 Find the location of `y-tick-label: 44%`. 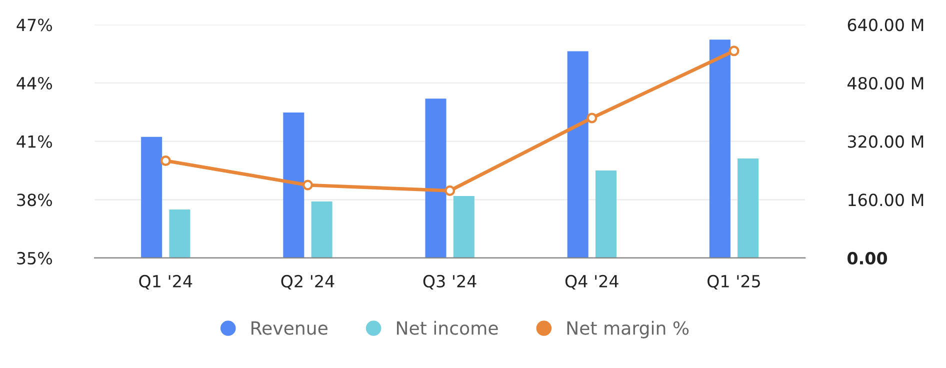

y-tick-label: 44% is located at coordinates (34, 83).